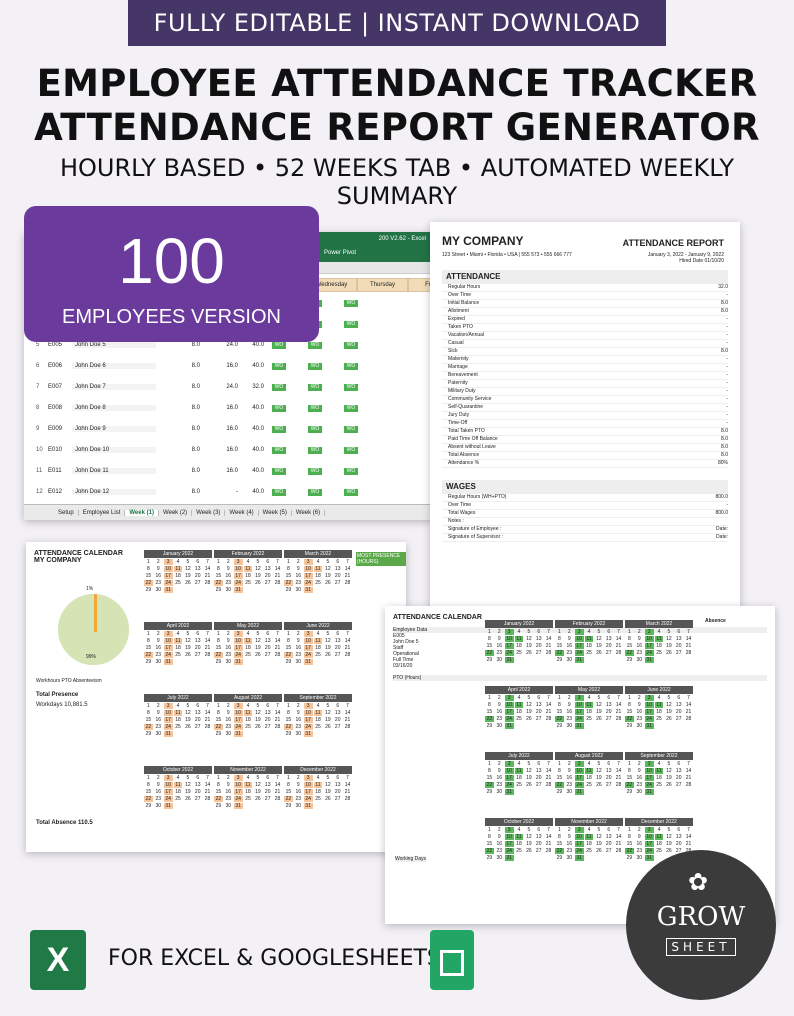 The height and width of the screenshot is (1016, 794). What do you see at coordinates (237, 492) in the screenshot?
I see `excel-cell: -` at bounding box center [237, 492].